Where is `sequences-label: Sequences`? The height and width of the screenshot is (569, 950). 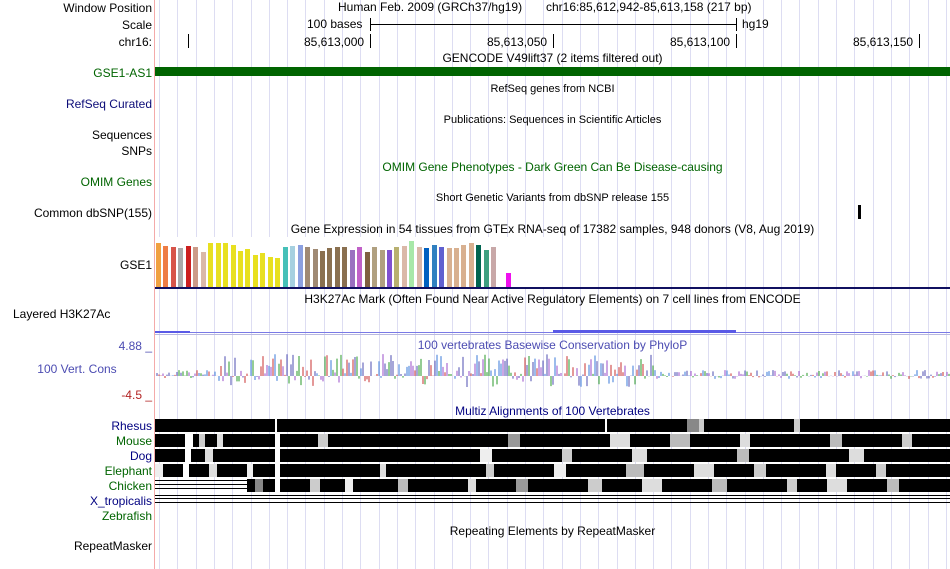
sequences-label: Sequences is located at coordinates (121, 135).